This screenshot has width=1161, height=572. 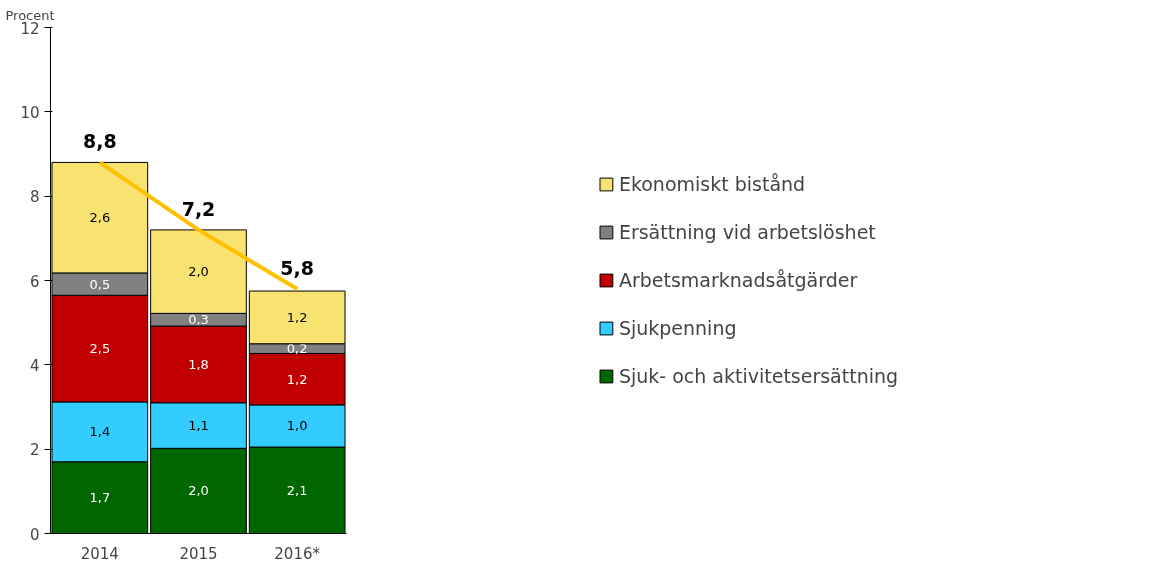 What do you see at coordinates (100, 218) in the screenshot?
I see `data-label: 2,6` at bounding box center [100, 218].